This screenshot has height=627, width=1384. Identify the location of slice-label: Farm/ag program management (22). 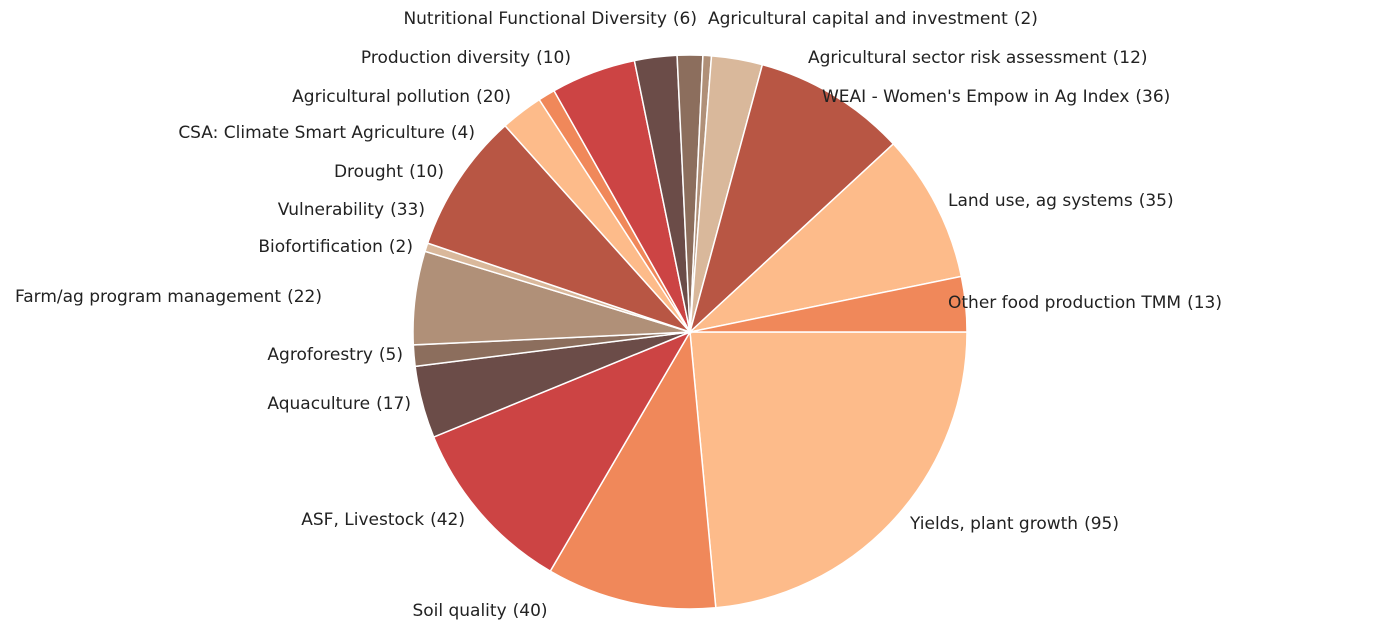
(168, 297).